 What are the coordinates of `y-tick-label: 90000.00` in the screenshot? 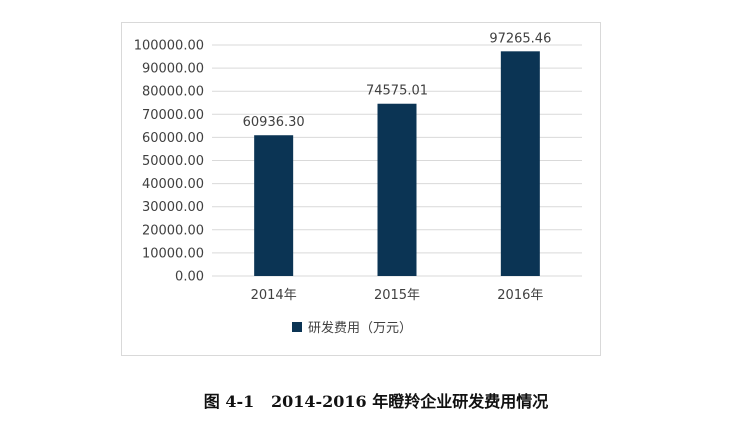 It's located at (173, 69).